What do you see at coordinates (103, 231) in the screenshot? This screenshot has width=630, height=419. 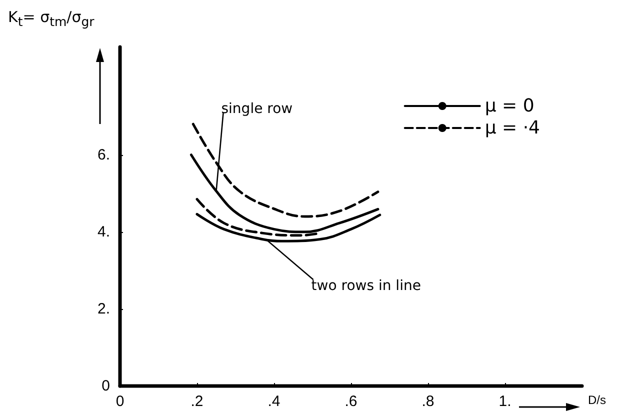 I see `y-tick-label: 4.` at bounding box center [103, 231].